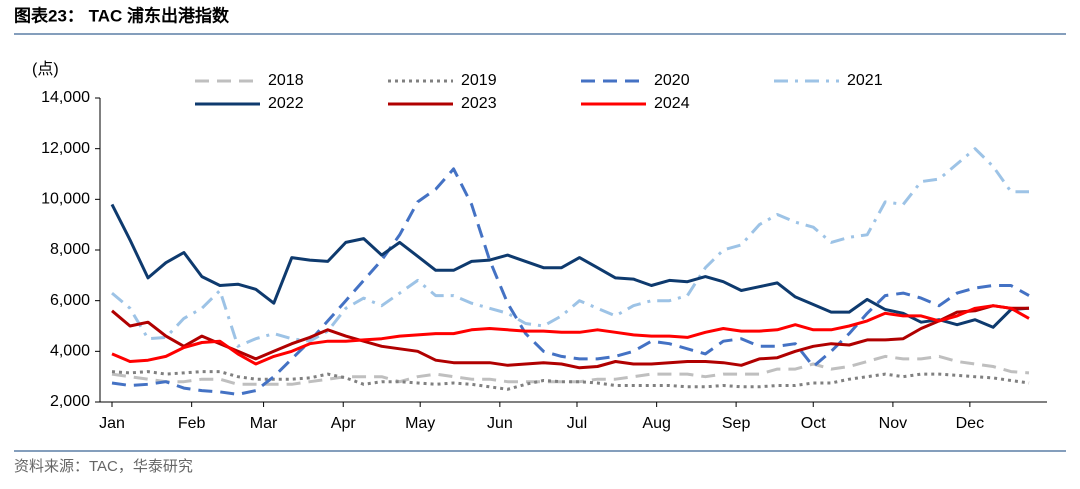  I want to click on legend-label: 2018, so click(286, 80).